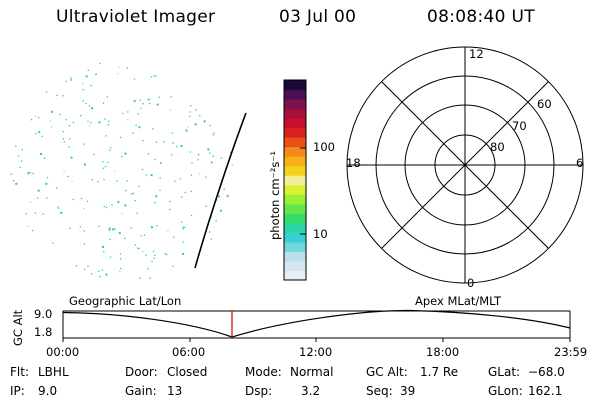  I want to click on door-value: Closed, so click(187, 372).